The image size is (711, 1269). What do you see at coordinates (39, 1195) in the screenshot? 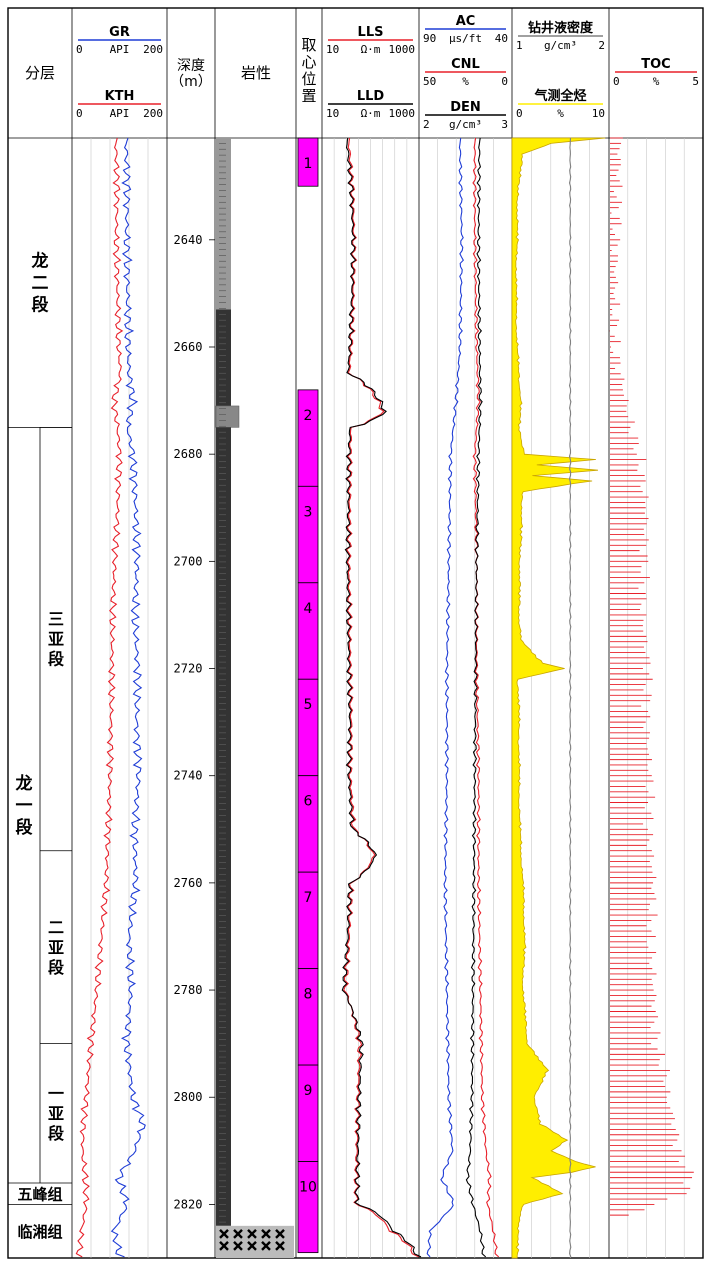
I see `formation-label: 五峰组` at bounding box center [39, 1195].